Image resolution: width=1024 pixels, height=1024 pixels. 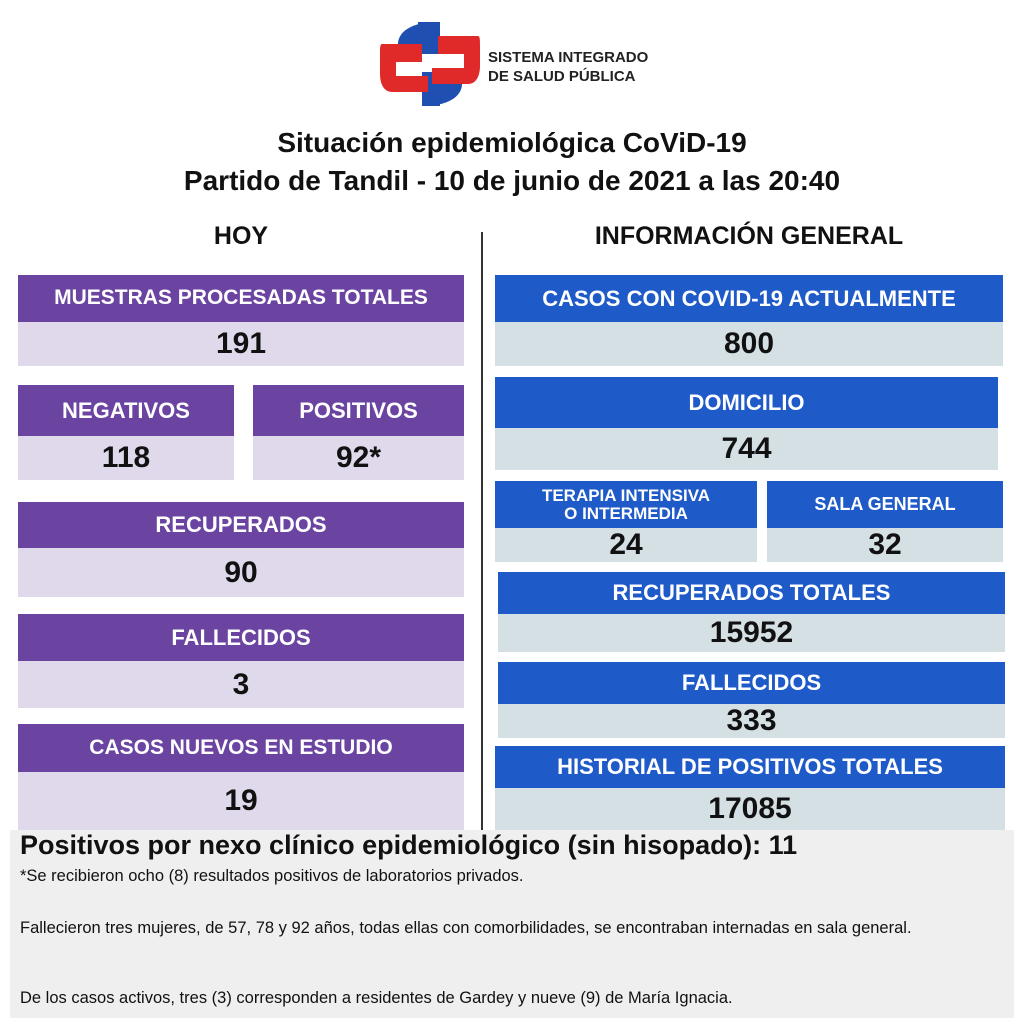 I want to click on box-header: CASOS CON COVID-19 ACTUALMENTE, so click(x=749, y=298).